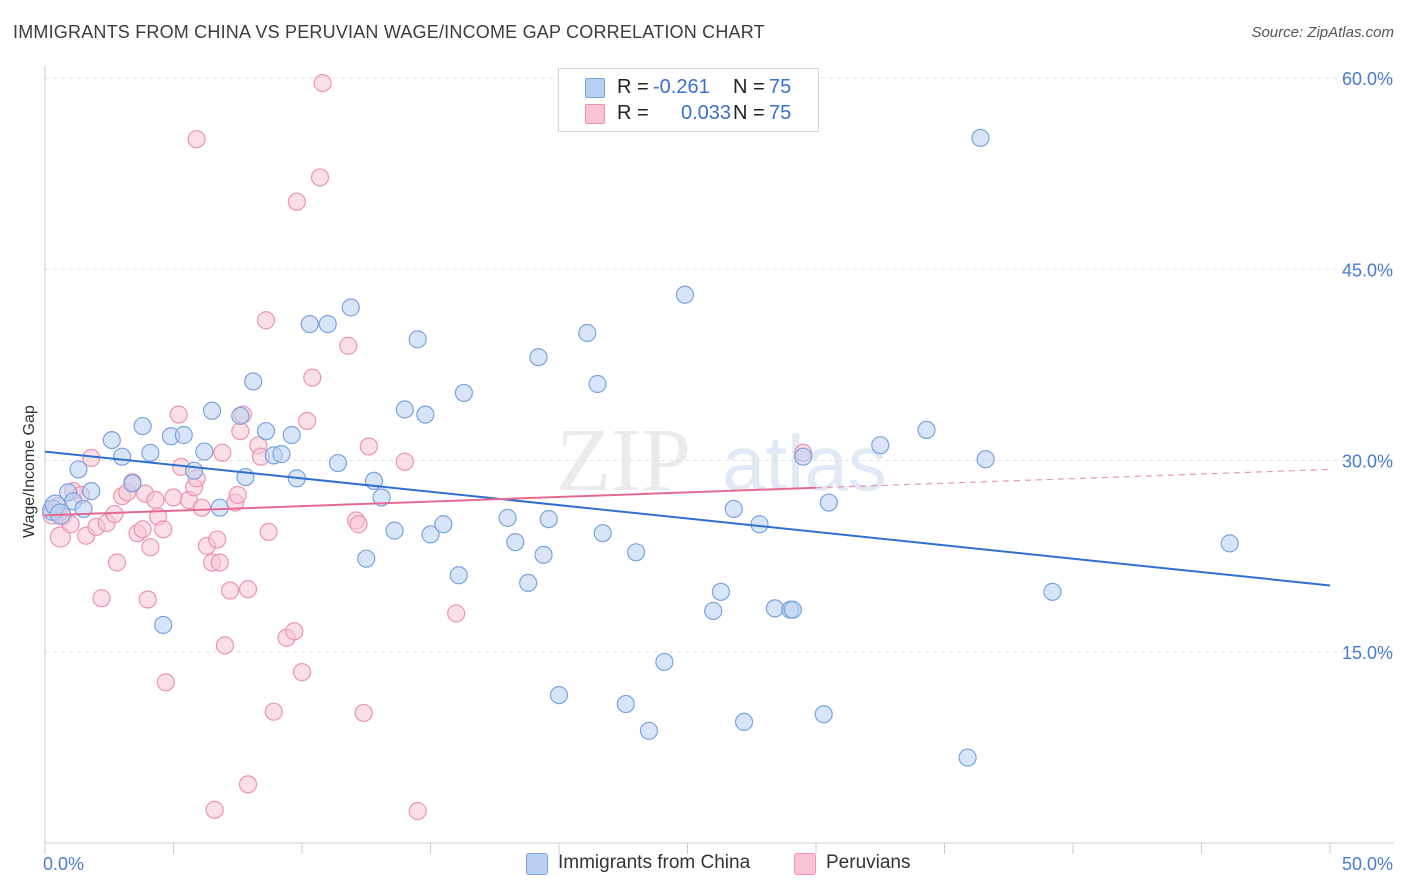 Image resolution: width=1406 pixels, height=892 pixels. What do you see at coordinates (537, 864) in the screenshot?
I see `bottom-legend-swatch-china` at bounding box center [537, 864].